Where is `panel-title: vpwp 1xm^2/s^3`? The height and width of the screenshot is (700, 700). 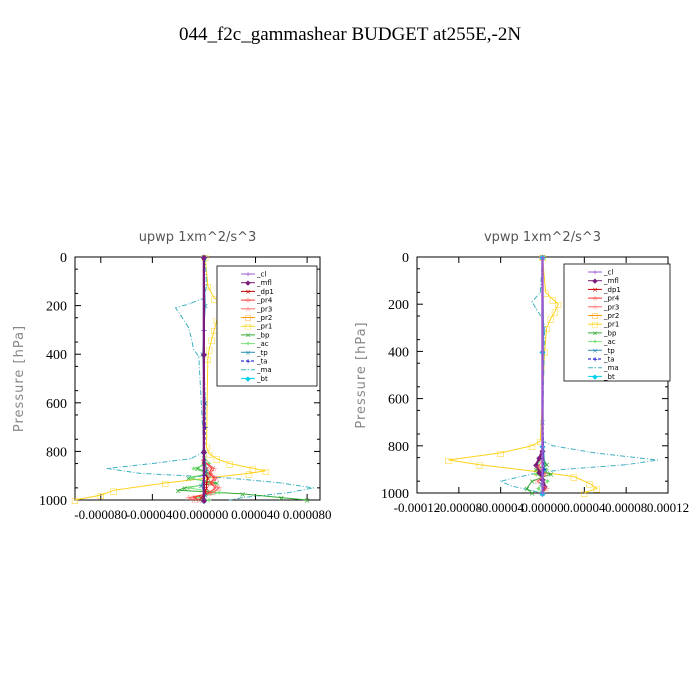
panel-title: vpwp 1xm^2/s^3 is located at coordinates (542, 237).